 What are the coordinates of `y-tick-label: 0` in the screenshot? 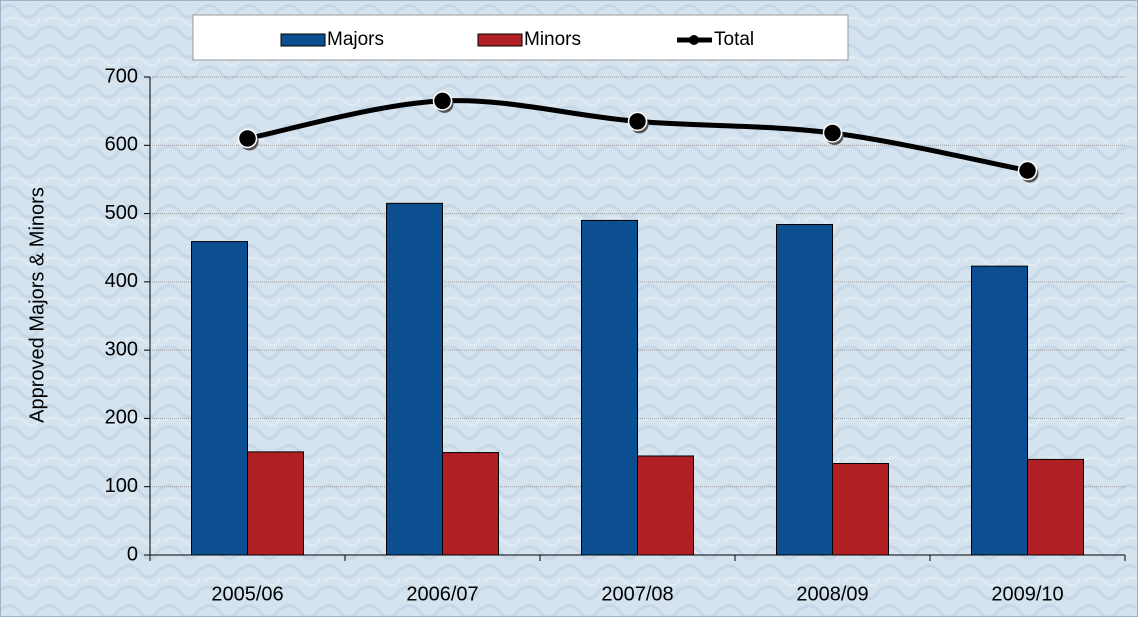 It's located at (132, 554).